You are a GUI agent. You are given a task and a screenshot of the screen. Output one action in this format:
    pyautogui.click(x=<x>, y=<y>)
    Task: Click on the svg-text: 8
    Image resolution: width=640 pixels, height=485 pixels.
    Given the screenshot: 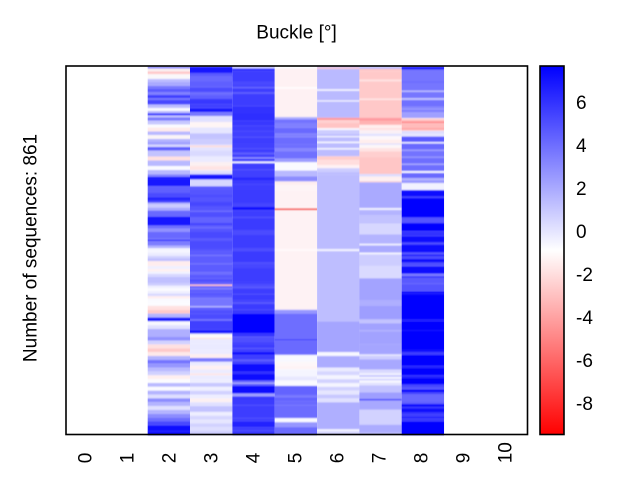 What is the action you would take?
    pyautogui.click(x=421, y=458)
    